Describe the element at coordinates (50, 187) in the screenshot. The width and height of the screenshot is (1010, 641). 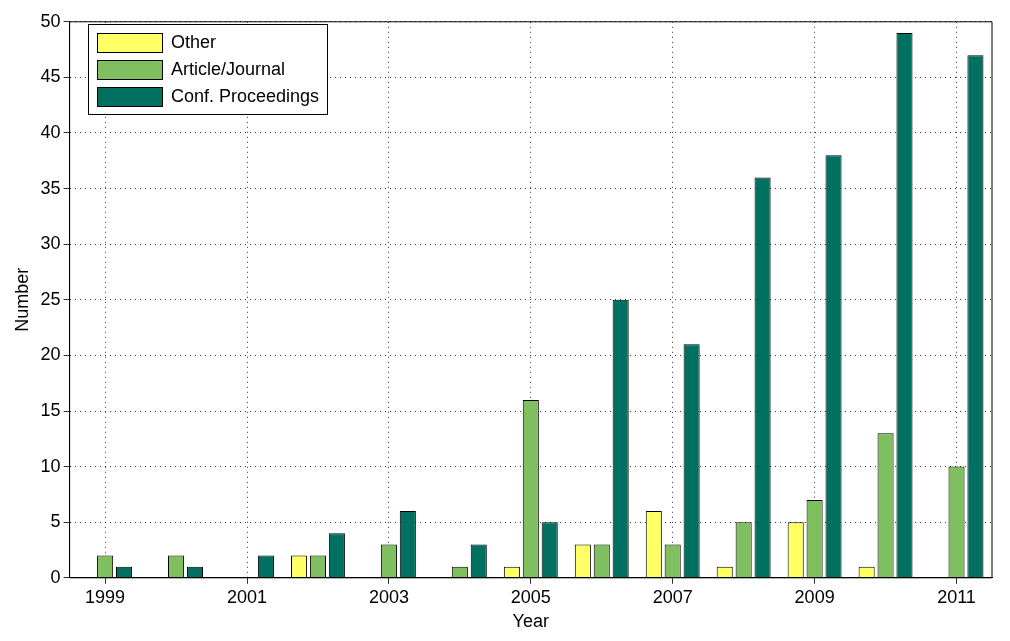
I see `y-tick-label: 35` at that location.